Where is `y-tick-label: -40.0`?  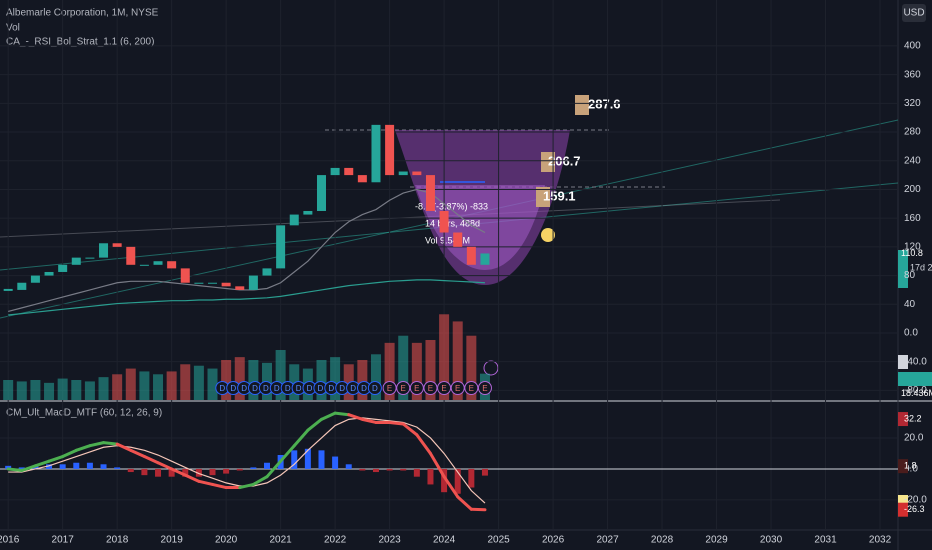 y-tick-label: -40.0 is located at coordinates (915, 361).